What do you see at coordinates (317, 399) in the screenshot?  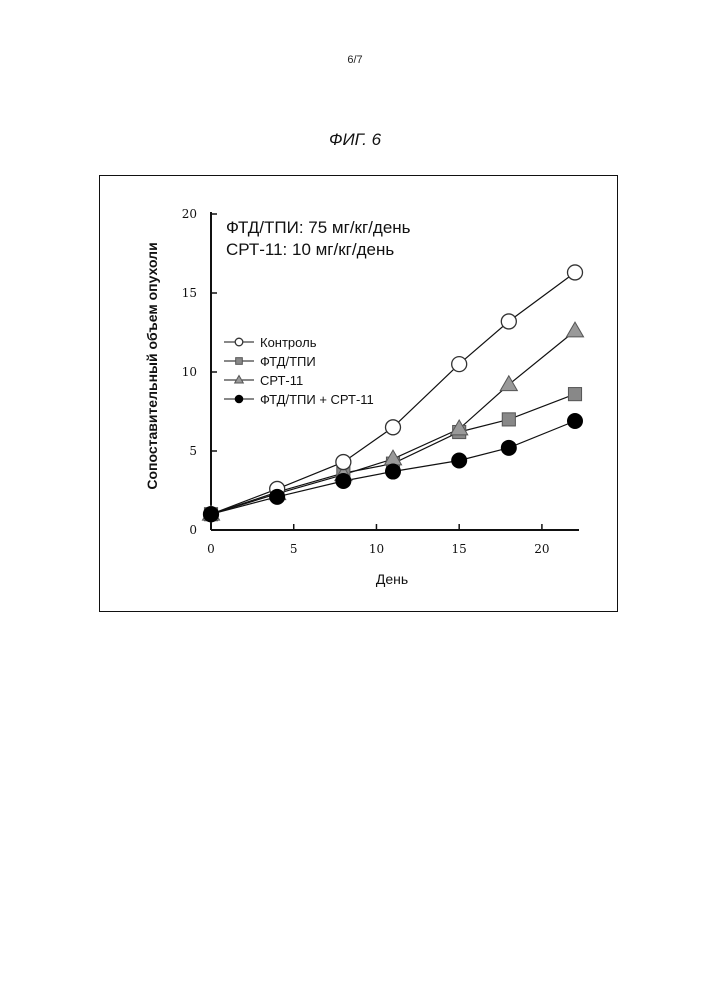 I see `legend-label: ФТД/ТПИ + СРТ-11` at bounding box center [317, 399].